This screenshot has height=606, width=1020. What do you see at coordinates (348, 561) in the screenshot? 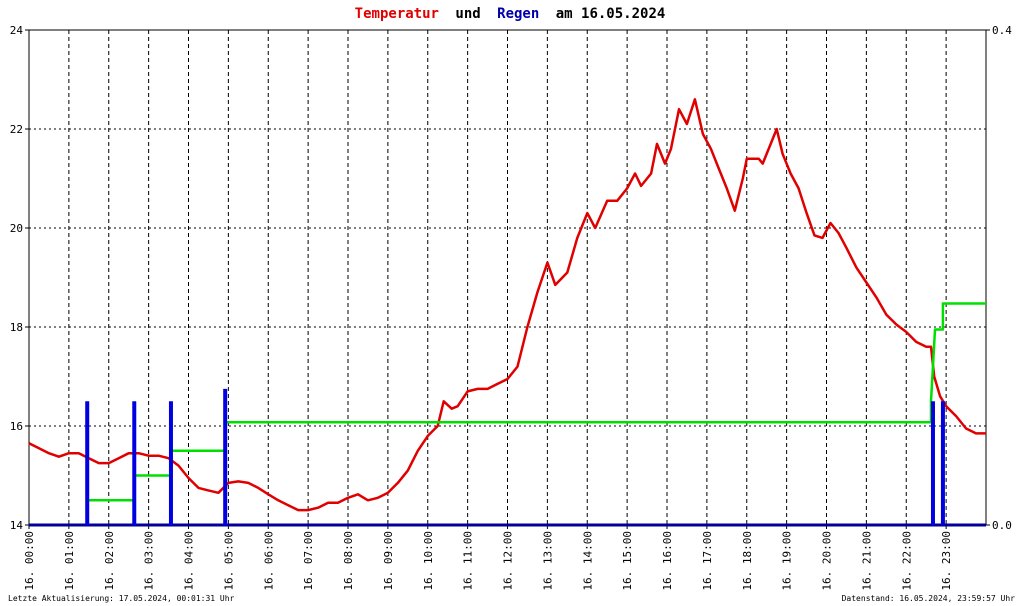
I see `x-tick-label: 16. 08:00` at bounding box center [348, 561].